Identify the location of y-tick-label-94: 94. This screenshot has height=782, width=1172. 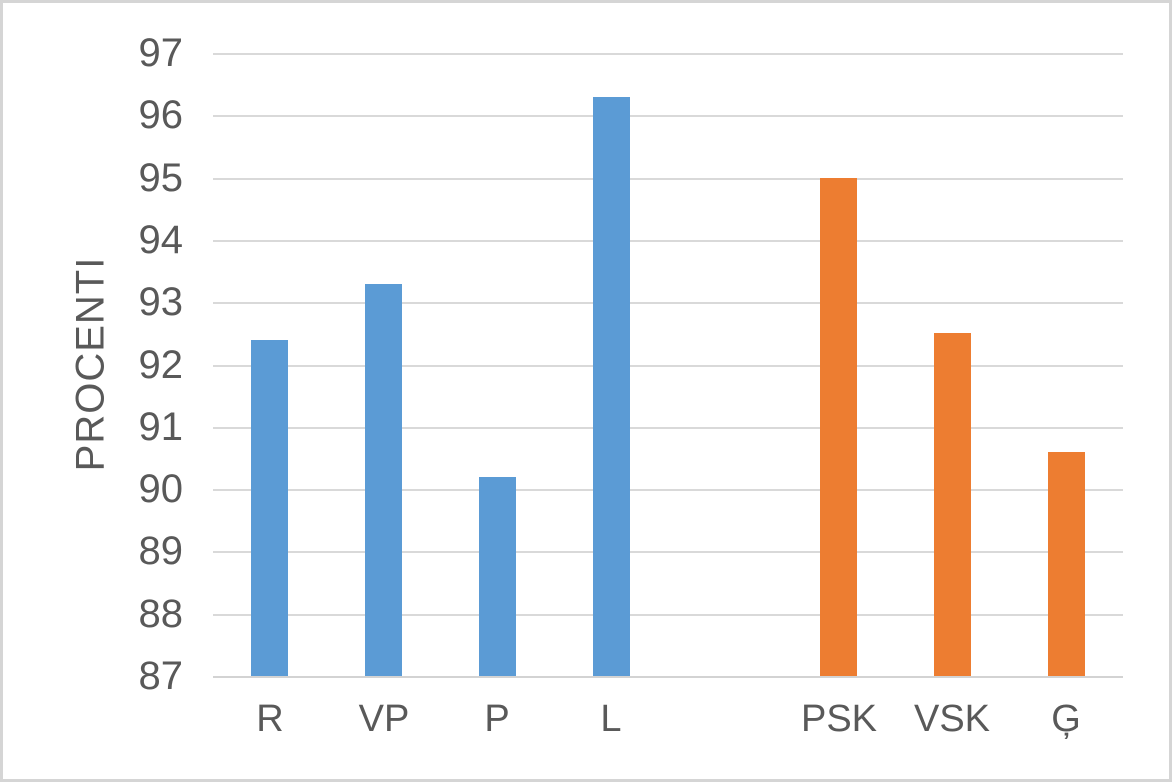
(161, 240).